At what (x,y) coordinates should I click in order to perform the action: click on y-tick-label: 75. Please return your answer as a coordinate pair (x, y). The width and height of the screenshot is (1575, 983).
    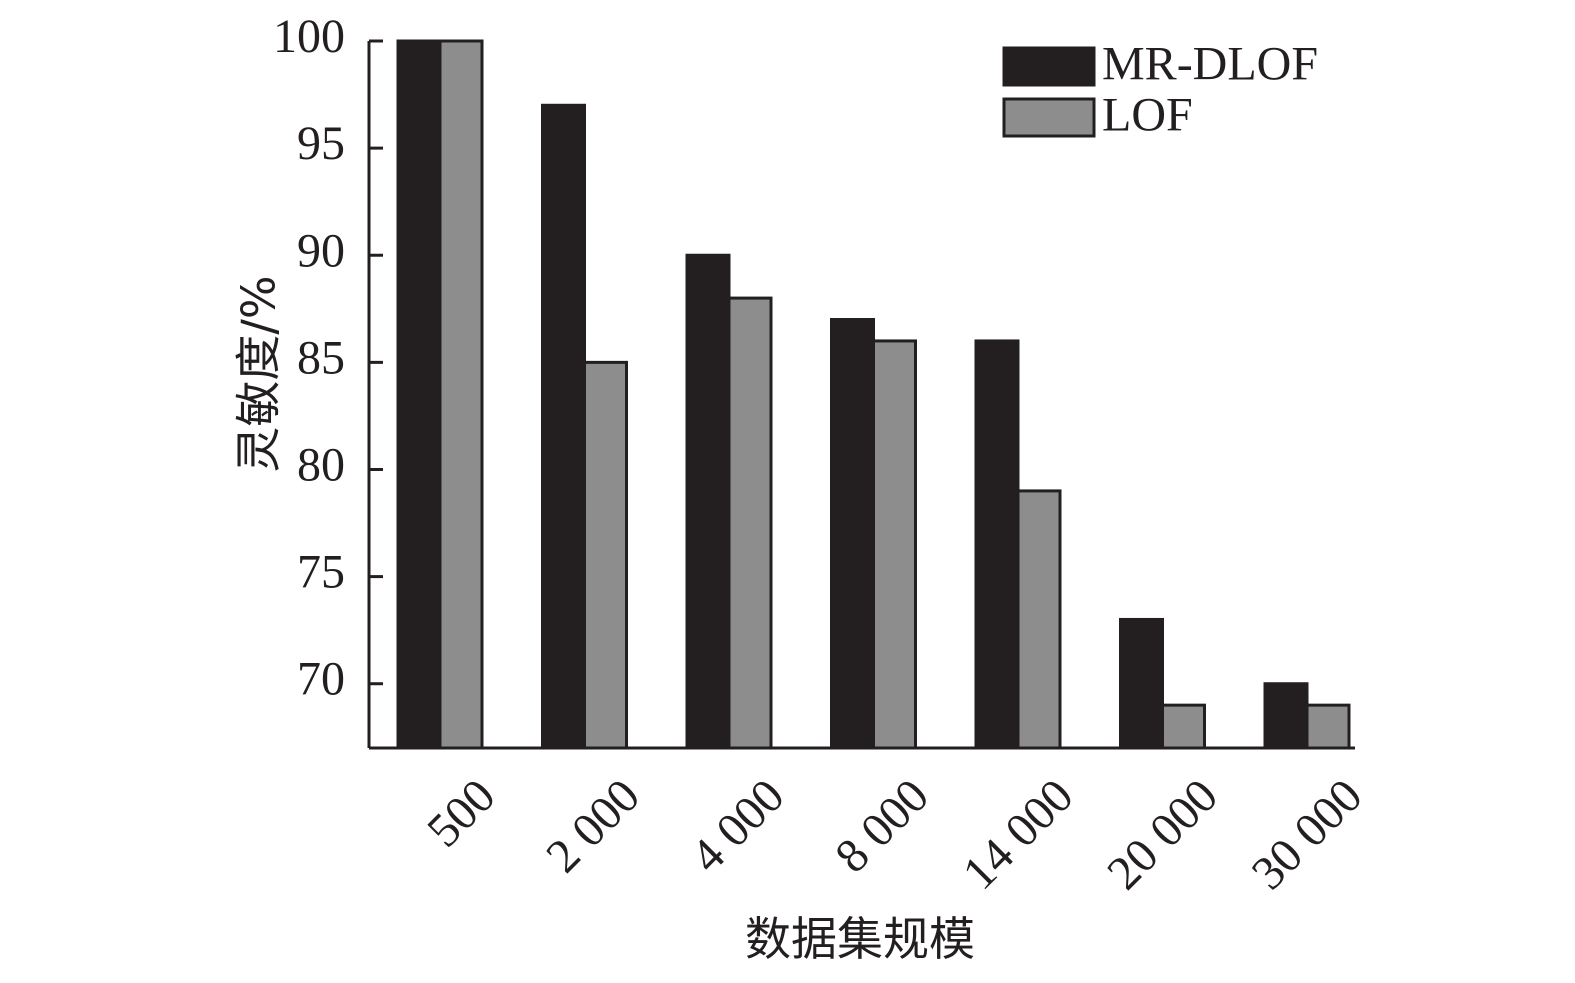
    Looking at the image, I should click on (321, 572).